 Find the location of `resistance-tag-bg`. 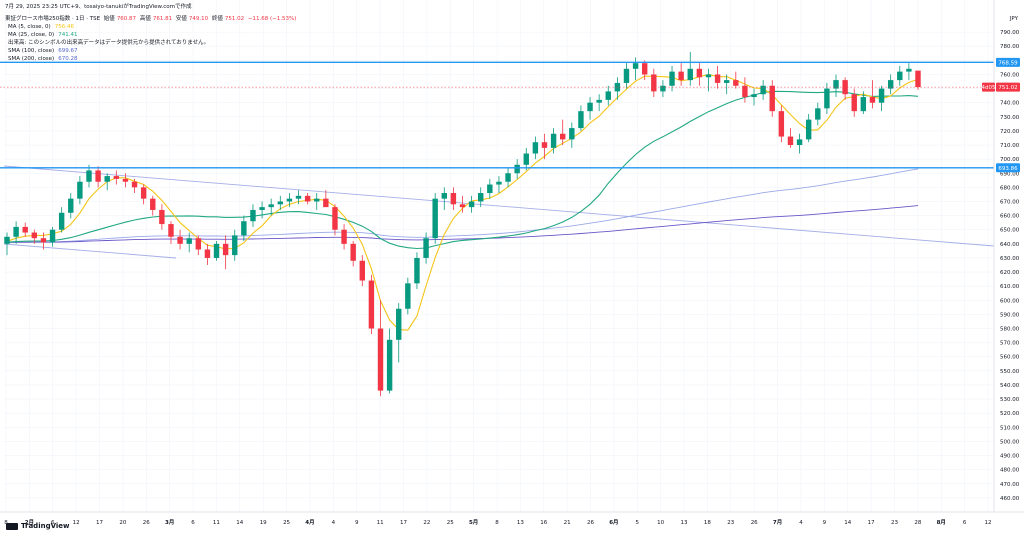

resistance-tag-bg is located at coordinates (1008, 62).